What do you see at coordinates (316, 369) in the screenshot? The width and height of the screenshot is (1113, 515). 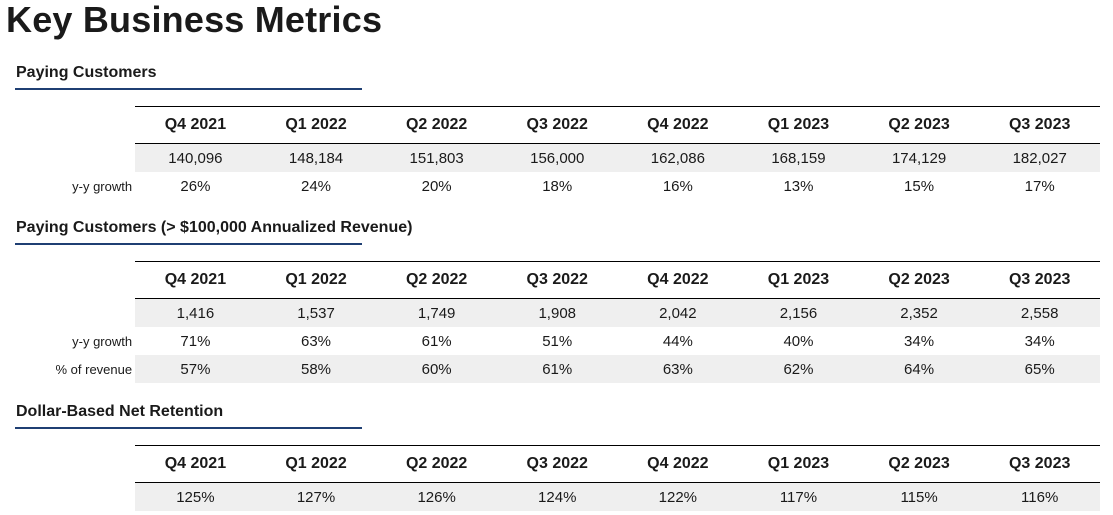 I see `table-cell: 58%` at bounding box center [316, 369].